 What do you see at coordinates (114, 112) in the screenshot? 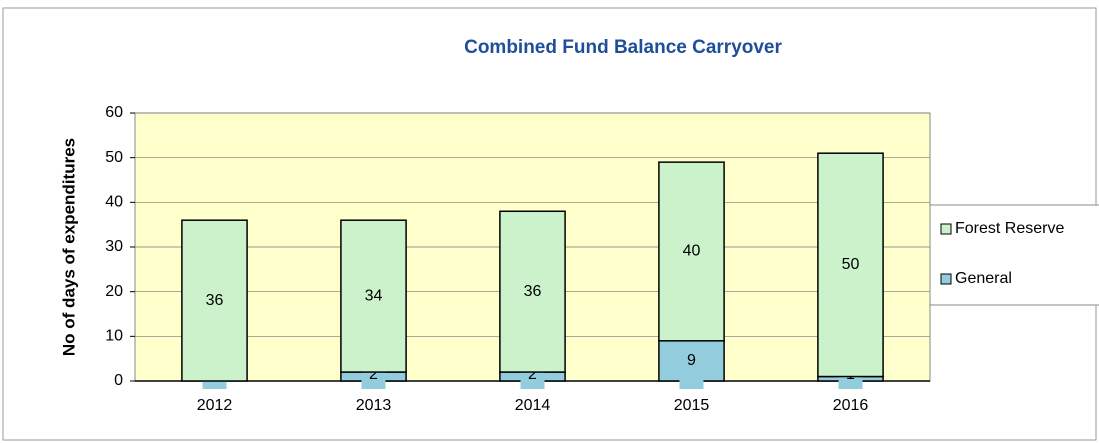
I see `y-tick-label: 60` at bounding box center [114, 112].